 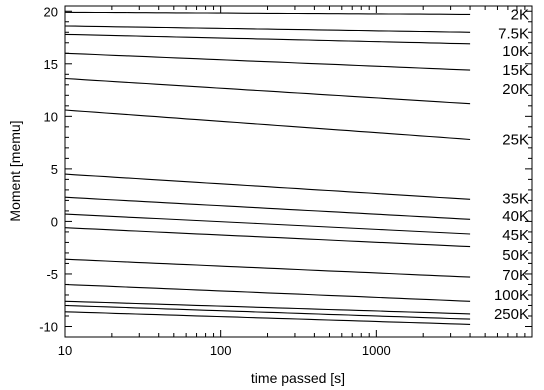 I want to click on y-tick-label: 5, so click(x=54, y=169).